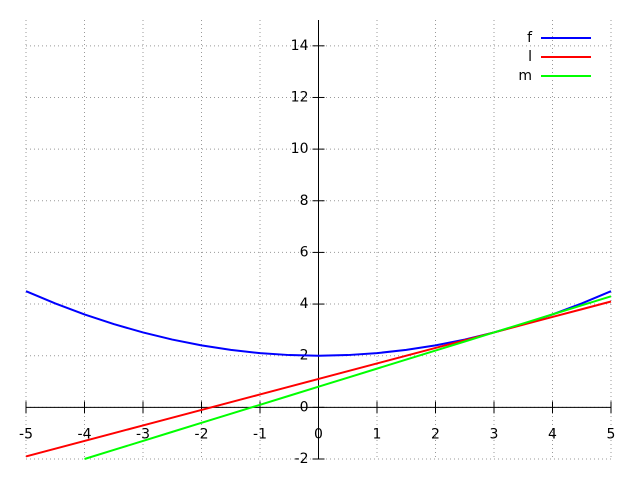 The height and width of the screenshot is (480, 640). Describe the element at coordinates (611, 434) in the screenshot. I see `x-tick-label: 5` at that location.